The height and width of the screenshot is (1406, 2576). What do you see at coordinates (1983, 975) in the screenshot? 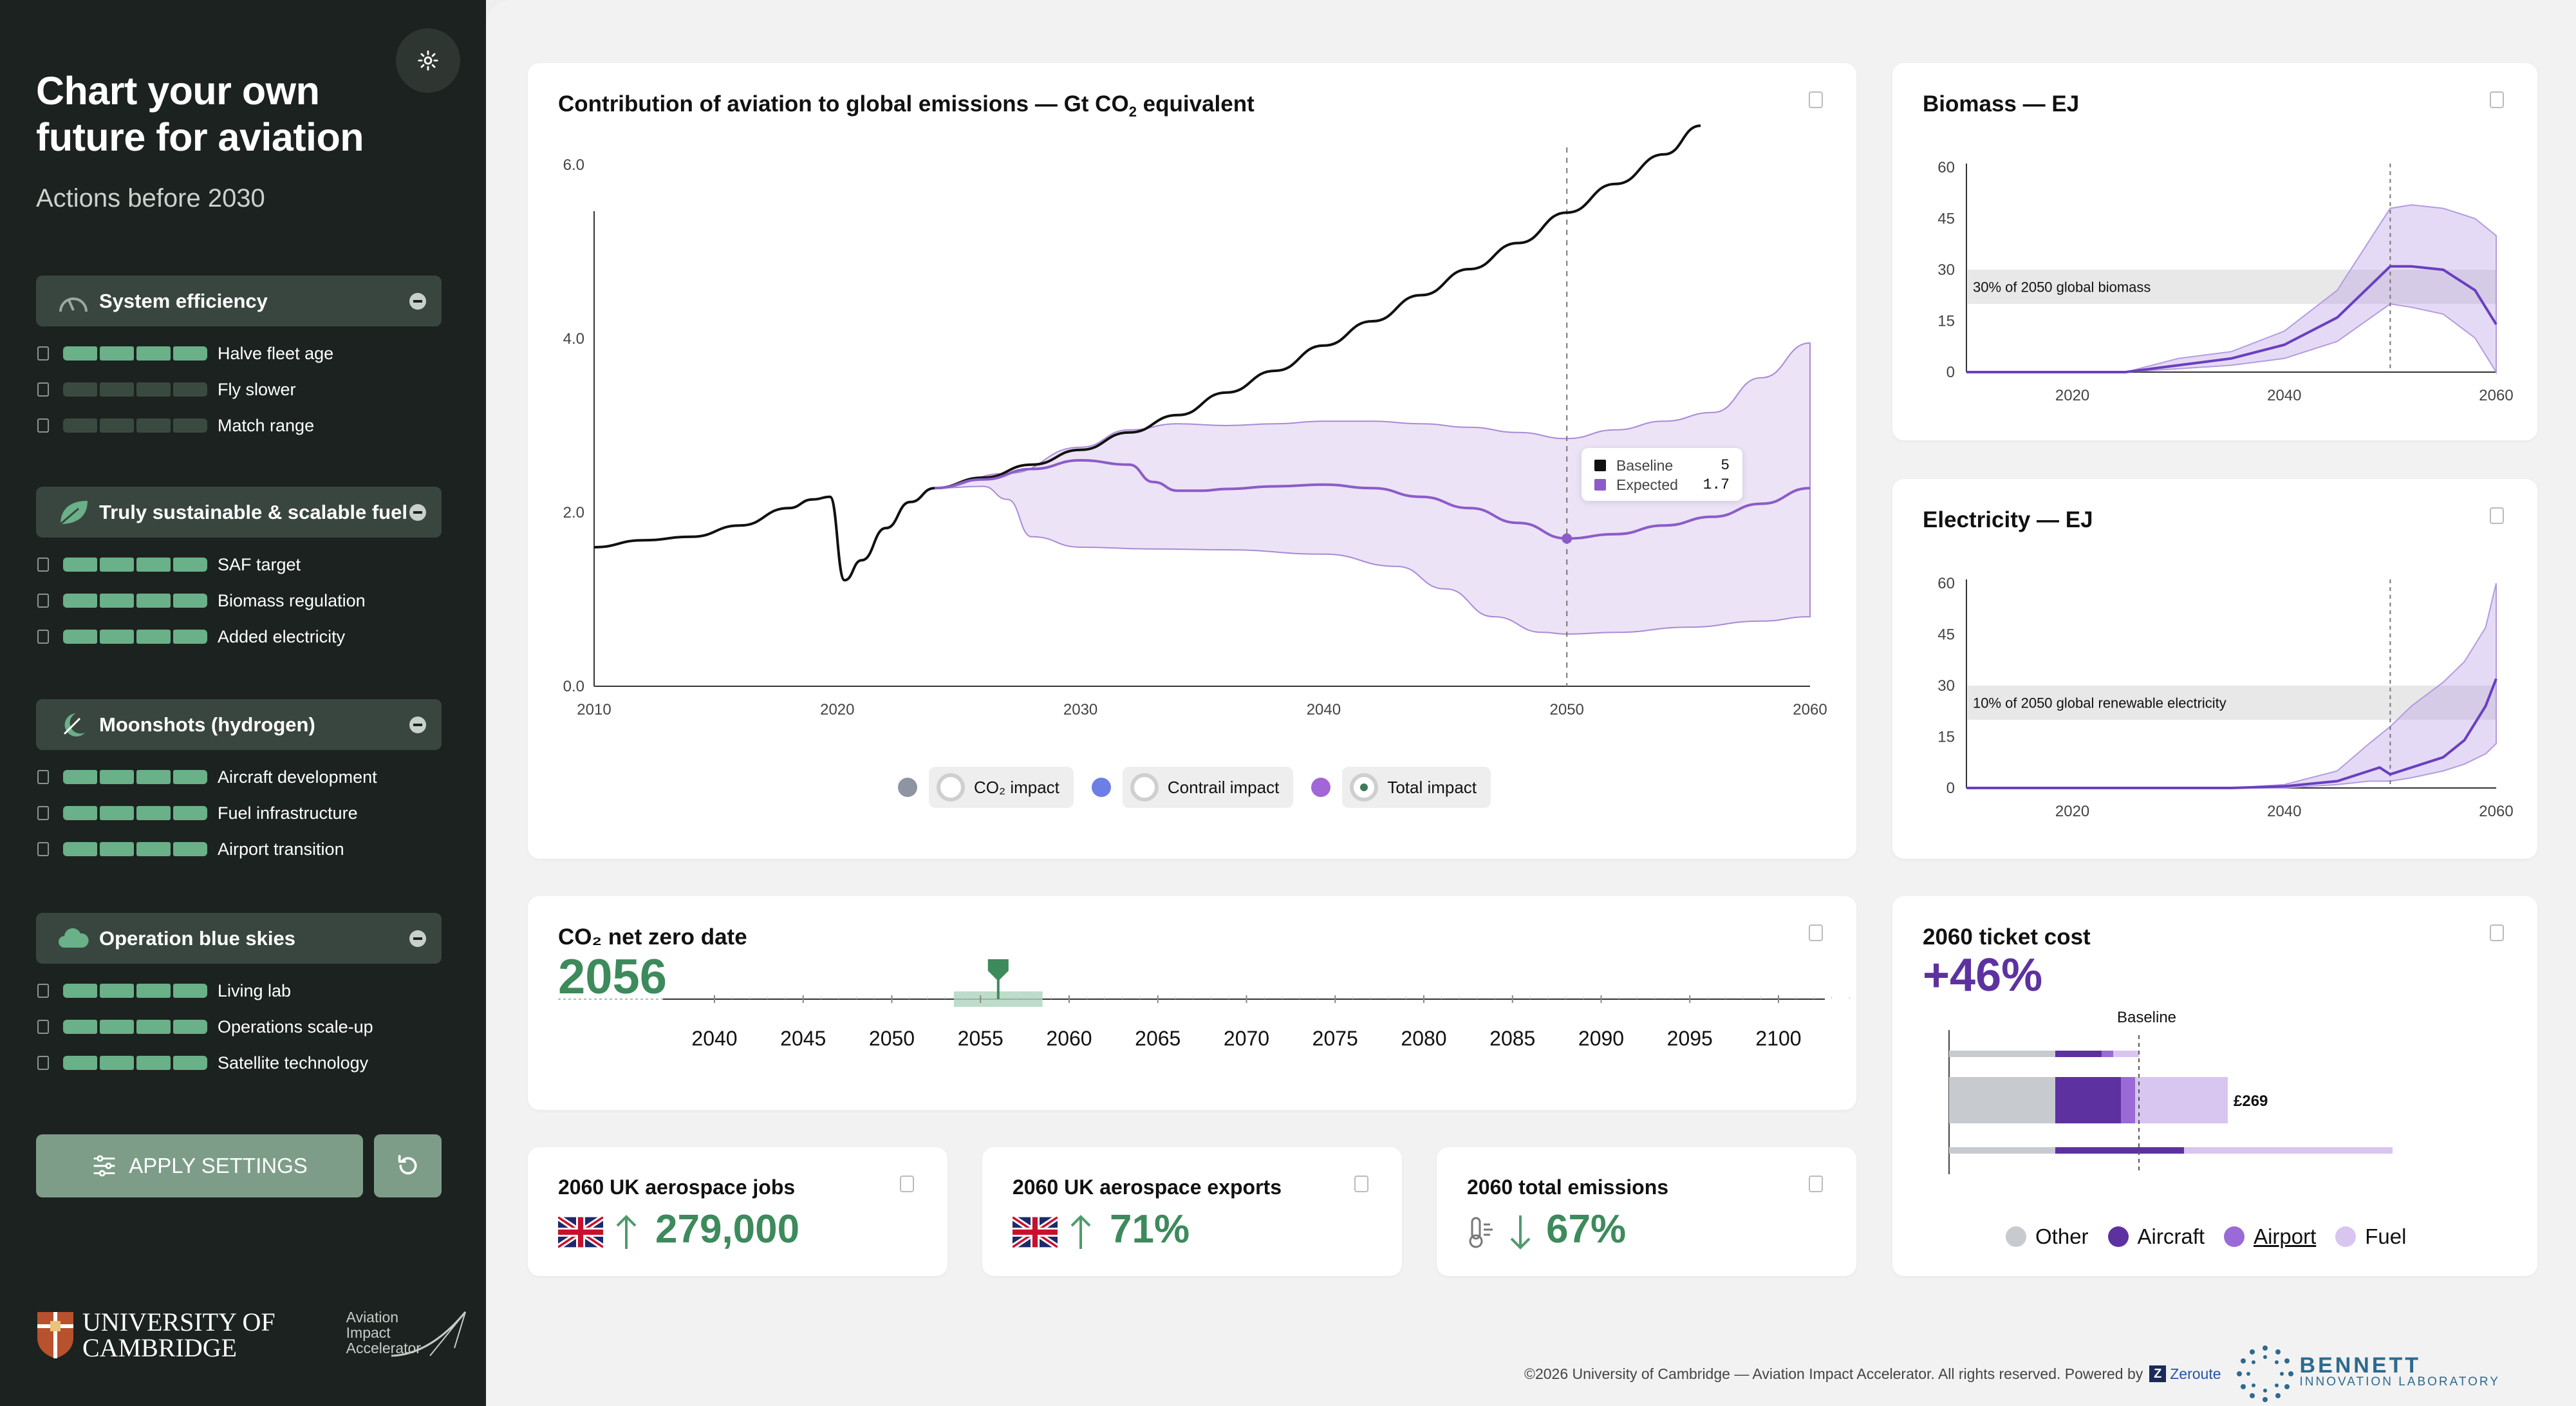
I see `ticket-value: +46%` at bounding box center [1983, 975].